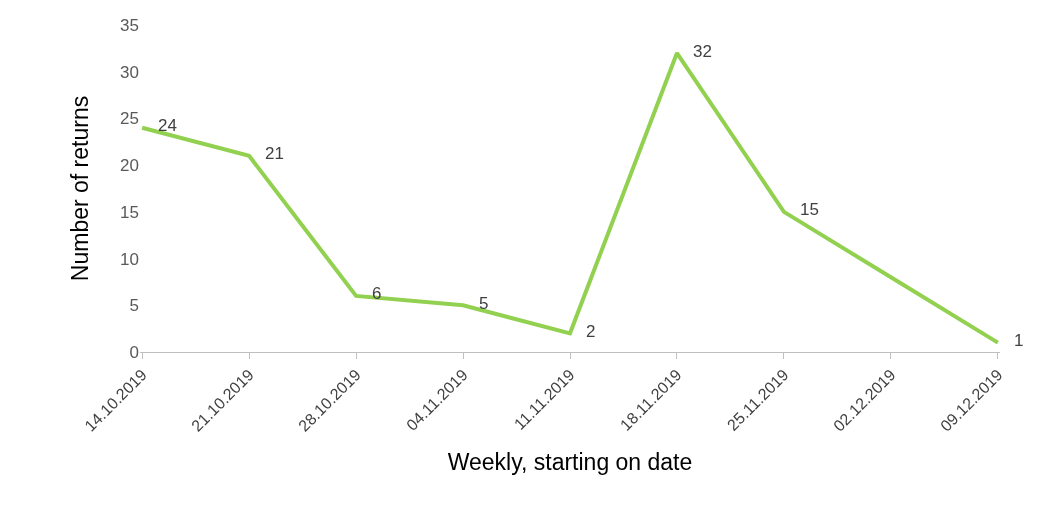 The width and height of the screenshot is (1041, 523). Describe the element at coordinates (129, 166) in the screenshot. I see `y-tick-label: 20` at that location.